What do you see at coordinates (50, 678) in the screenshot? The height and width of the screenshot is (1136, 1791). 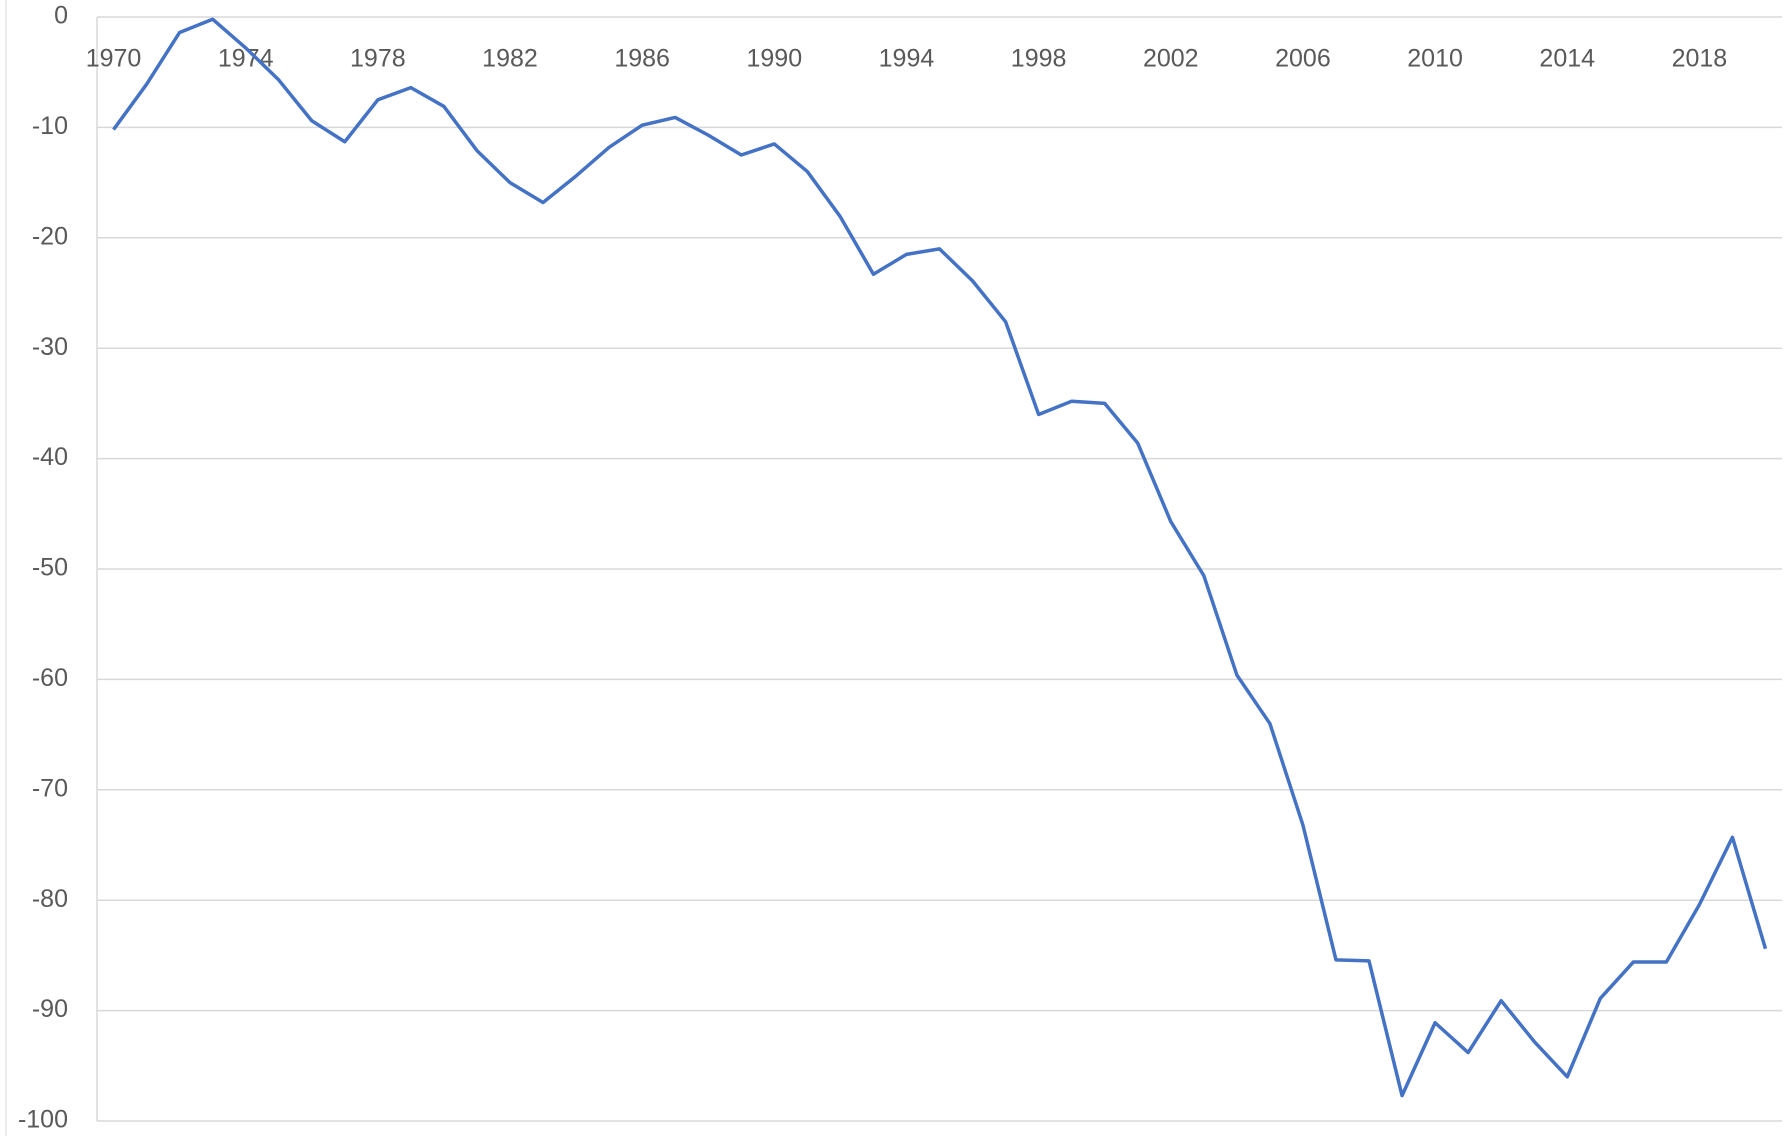 I see `y-tick-label: -60` at bounding box center [50, 678].